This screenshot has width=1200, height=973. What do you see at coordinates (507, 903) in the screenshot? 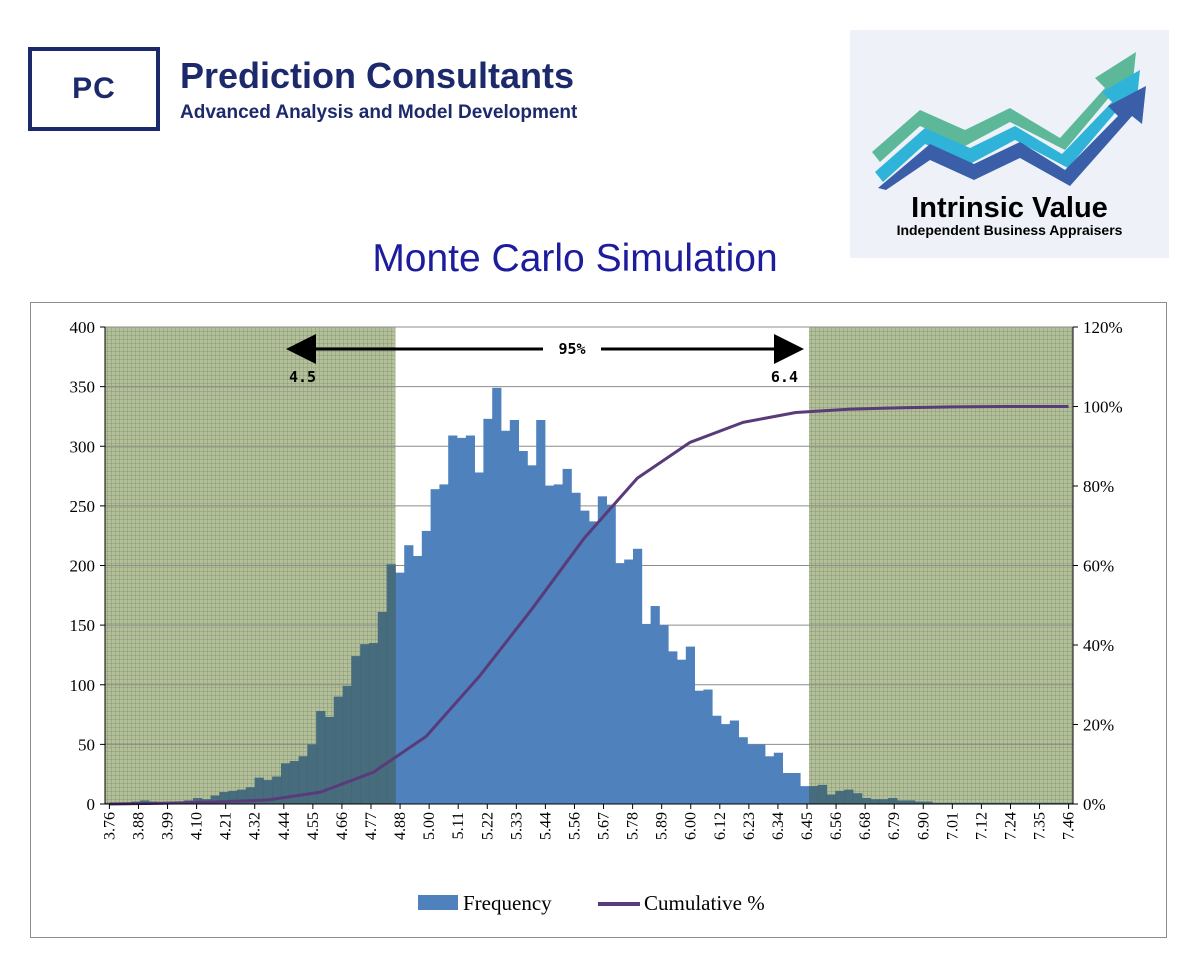
I see `legend-frequency-label: Frequency` at bounding box center [507, 903].